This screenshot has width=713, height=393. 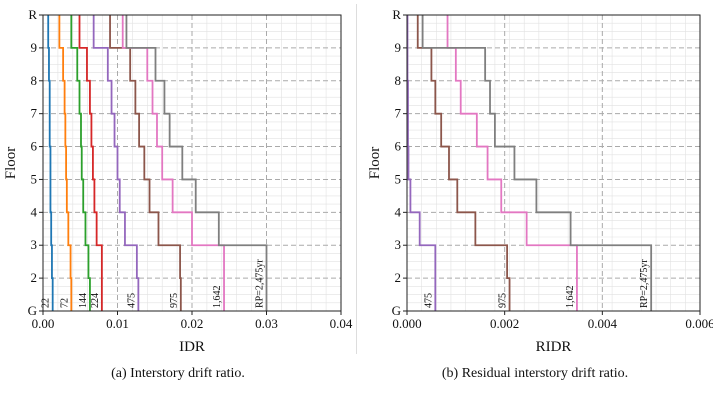 What do you see at coordinates (95, 300) in the screenshot?
I see `series-label-3: 224` at bounding box center [95, 300].